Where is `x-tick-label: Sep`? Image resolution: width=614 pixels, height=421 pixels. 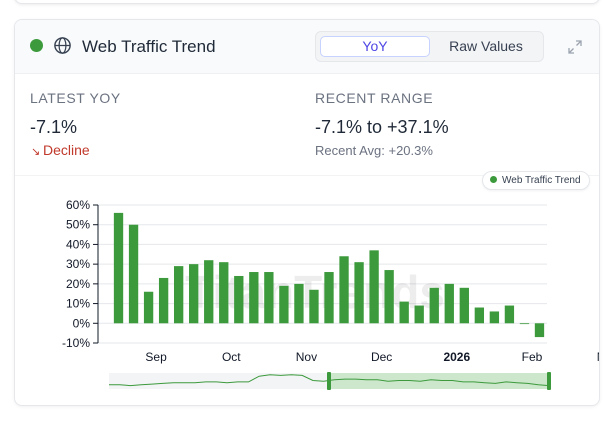
x-tick-label: Sep is located at coordinates (156, 357).